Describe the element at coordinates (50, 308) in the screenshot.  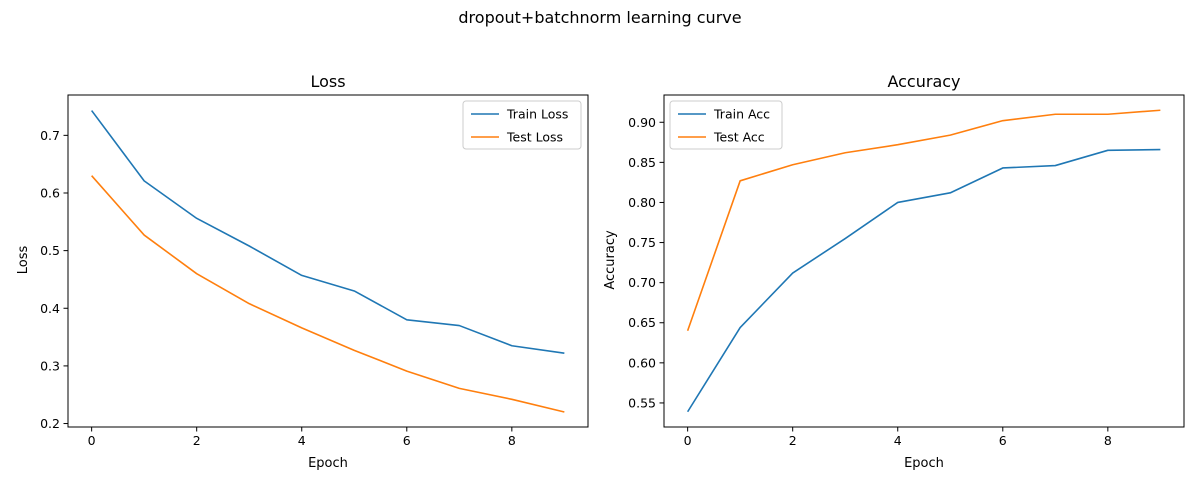
I see `loss-y-tick-label: 0.4` at that location.